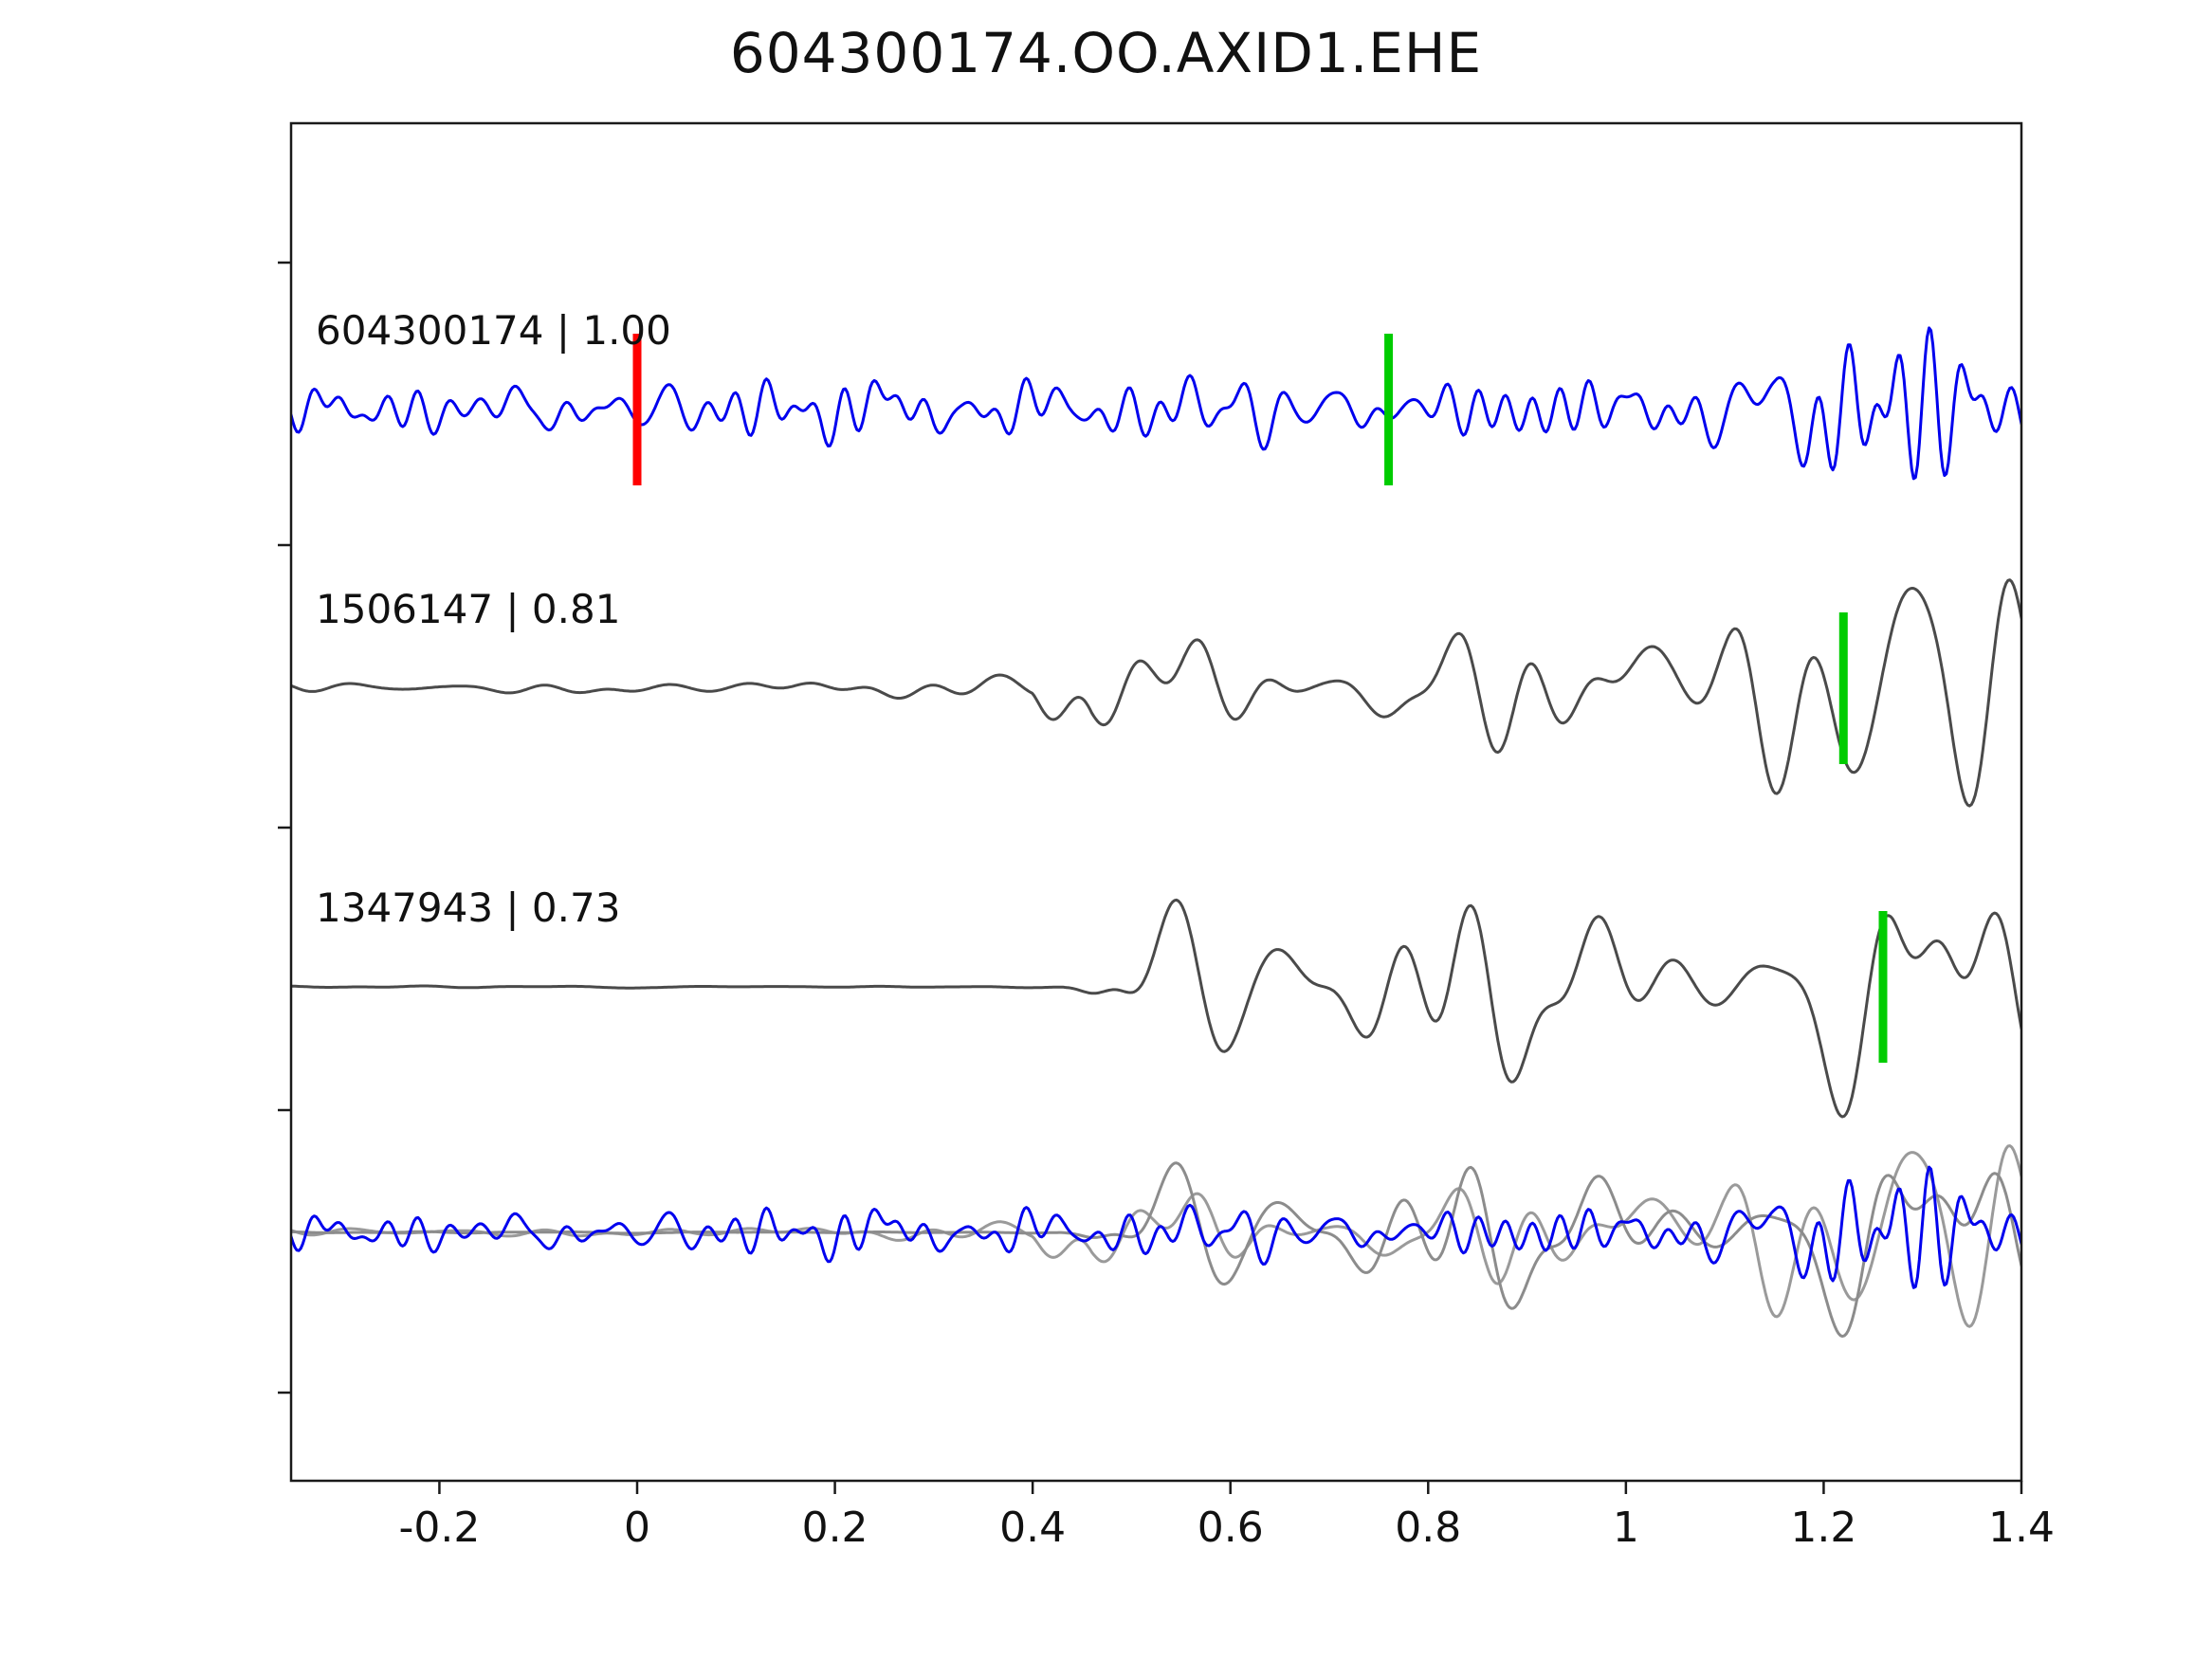 This screenshot has height=1659, width=2212. Describe the element at coordinates (2021, 1528) in the screenshot. I see `x-tick-label: 1.4` at that location.